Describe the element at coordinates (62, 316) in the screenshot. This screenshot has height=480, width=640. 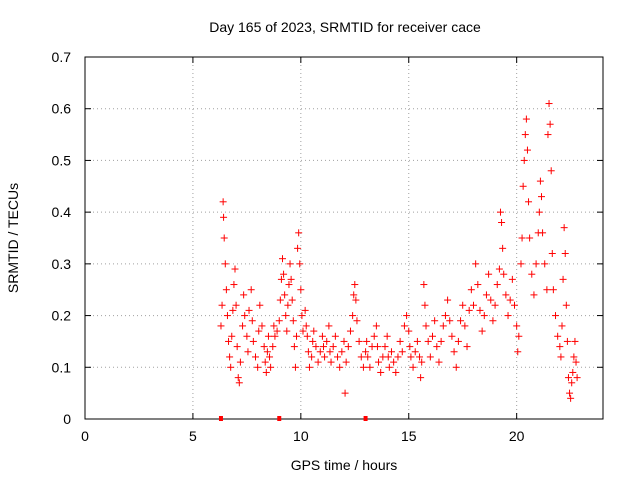
I see `y-tick-label: 0.2` at that location.